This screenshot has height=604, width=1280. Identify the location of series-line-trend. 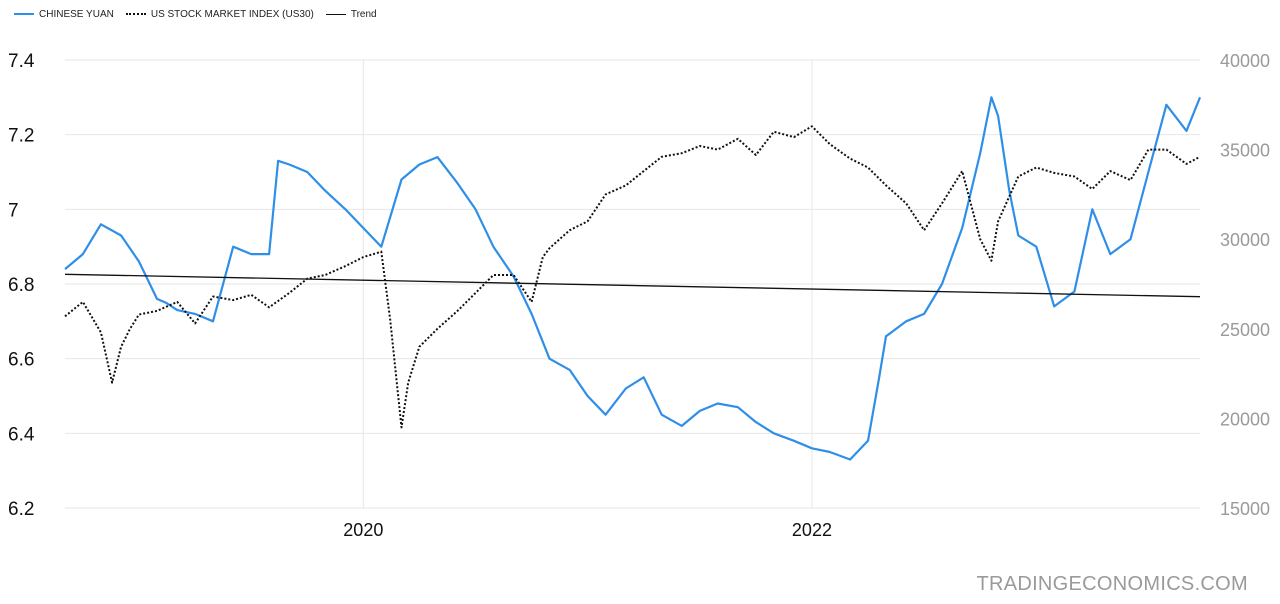
(632, 285).